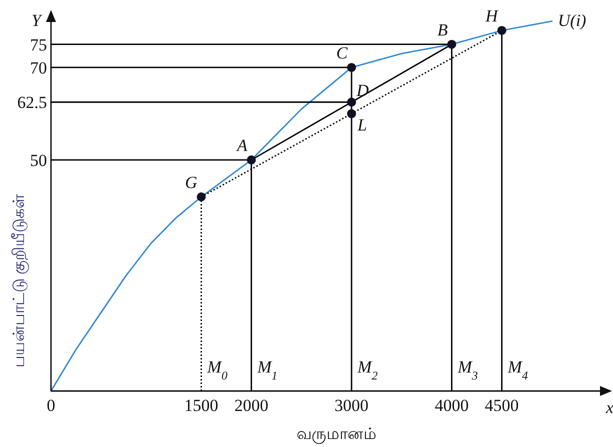 This screenshot has width=613, height=447. Describe the element at coordinates (37, 20) in the screenshot. I see `text: Y` at that location.